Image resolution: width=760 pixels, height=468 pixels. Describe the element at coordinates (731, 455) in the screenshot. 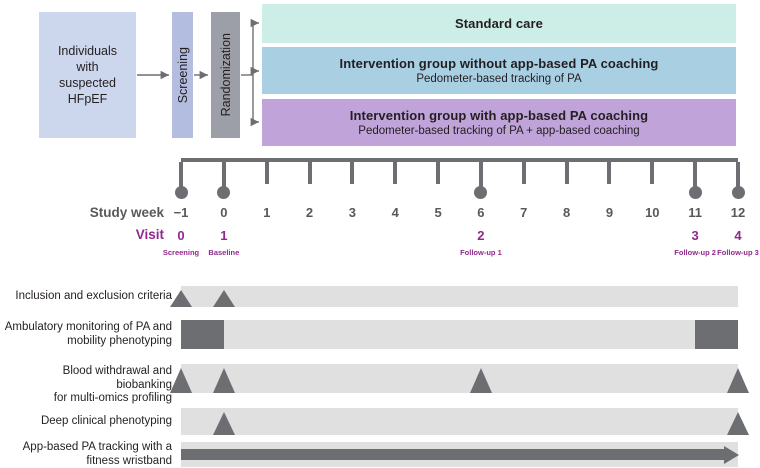

I see `activity-continuous-arrow-icon` at that location.